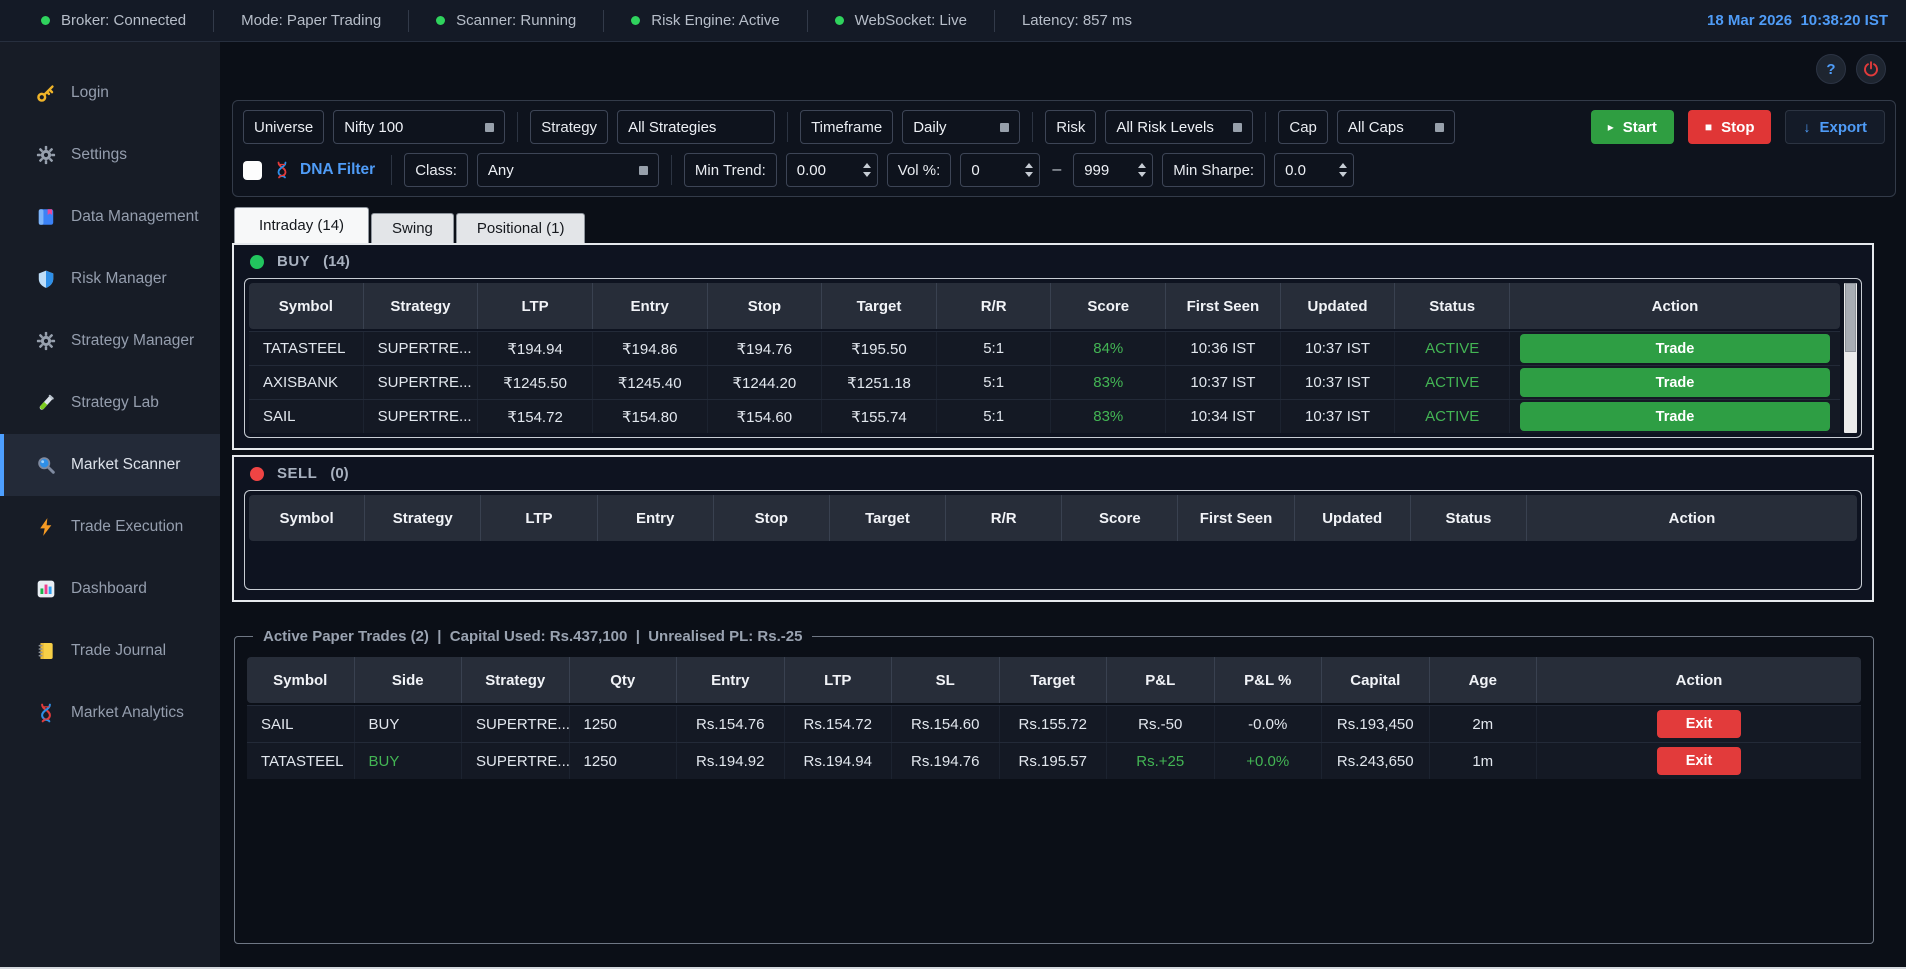  What do you see at coordinates (252, 170) in the screenshot?
I see `dna-filter-checkbox` at bounding box center [252, 170].